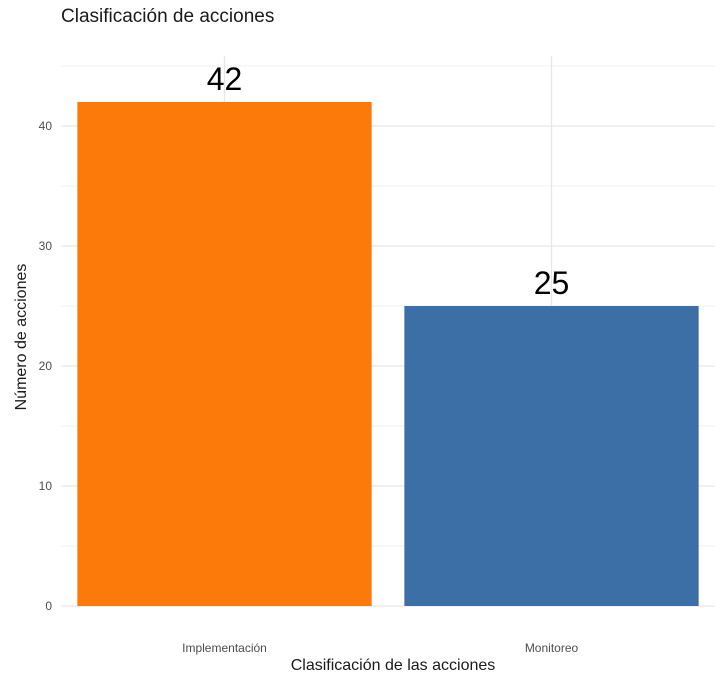 The width and height of the screenshot is (715, 677). I want to click on x-axis-ticks: Implementación Monitoreo, so click(380, 648).